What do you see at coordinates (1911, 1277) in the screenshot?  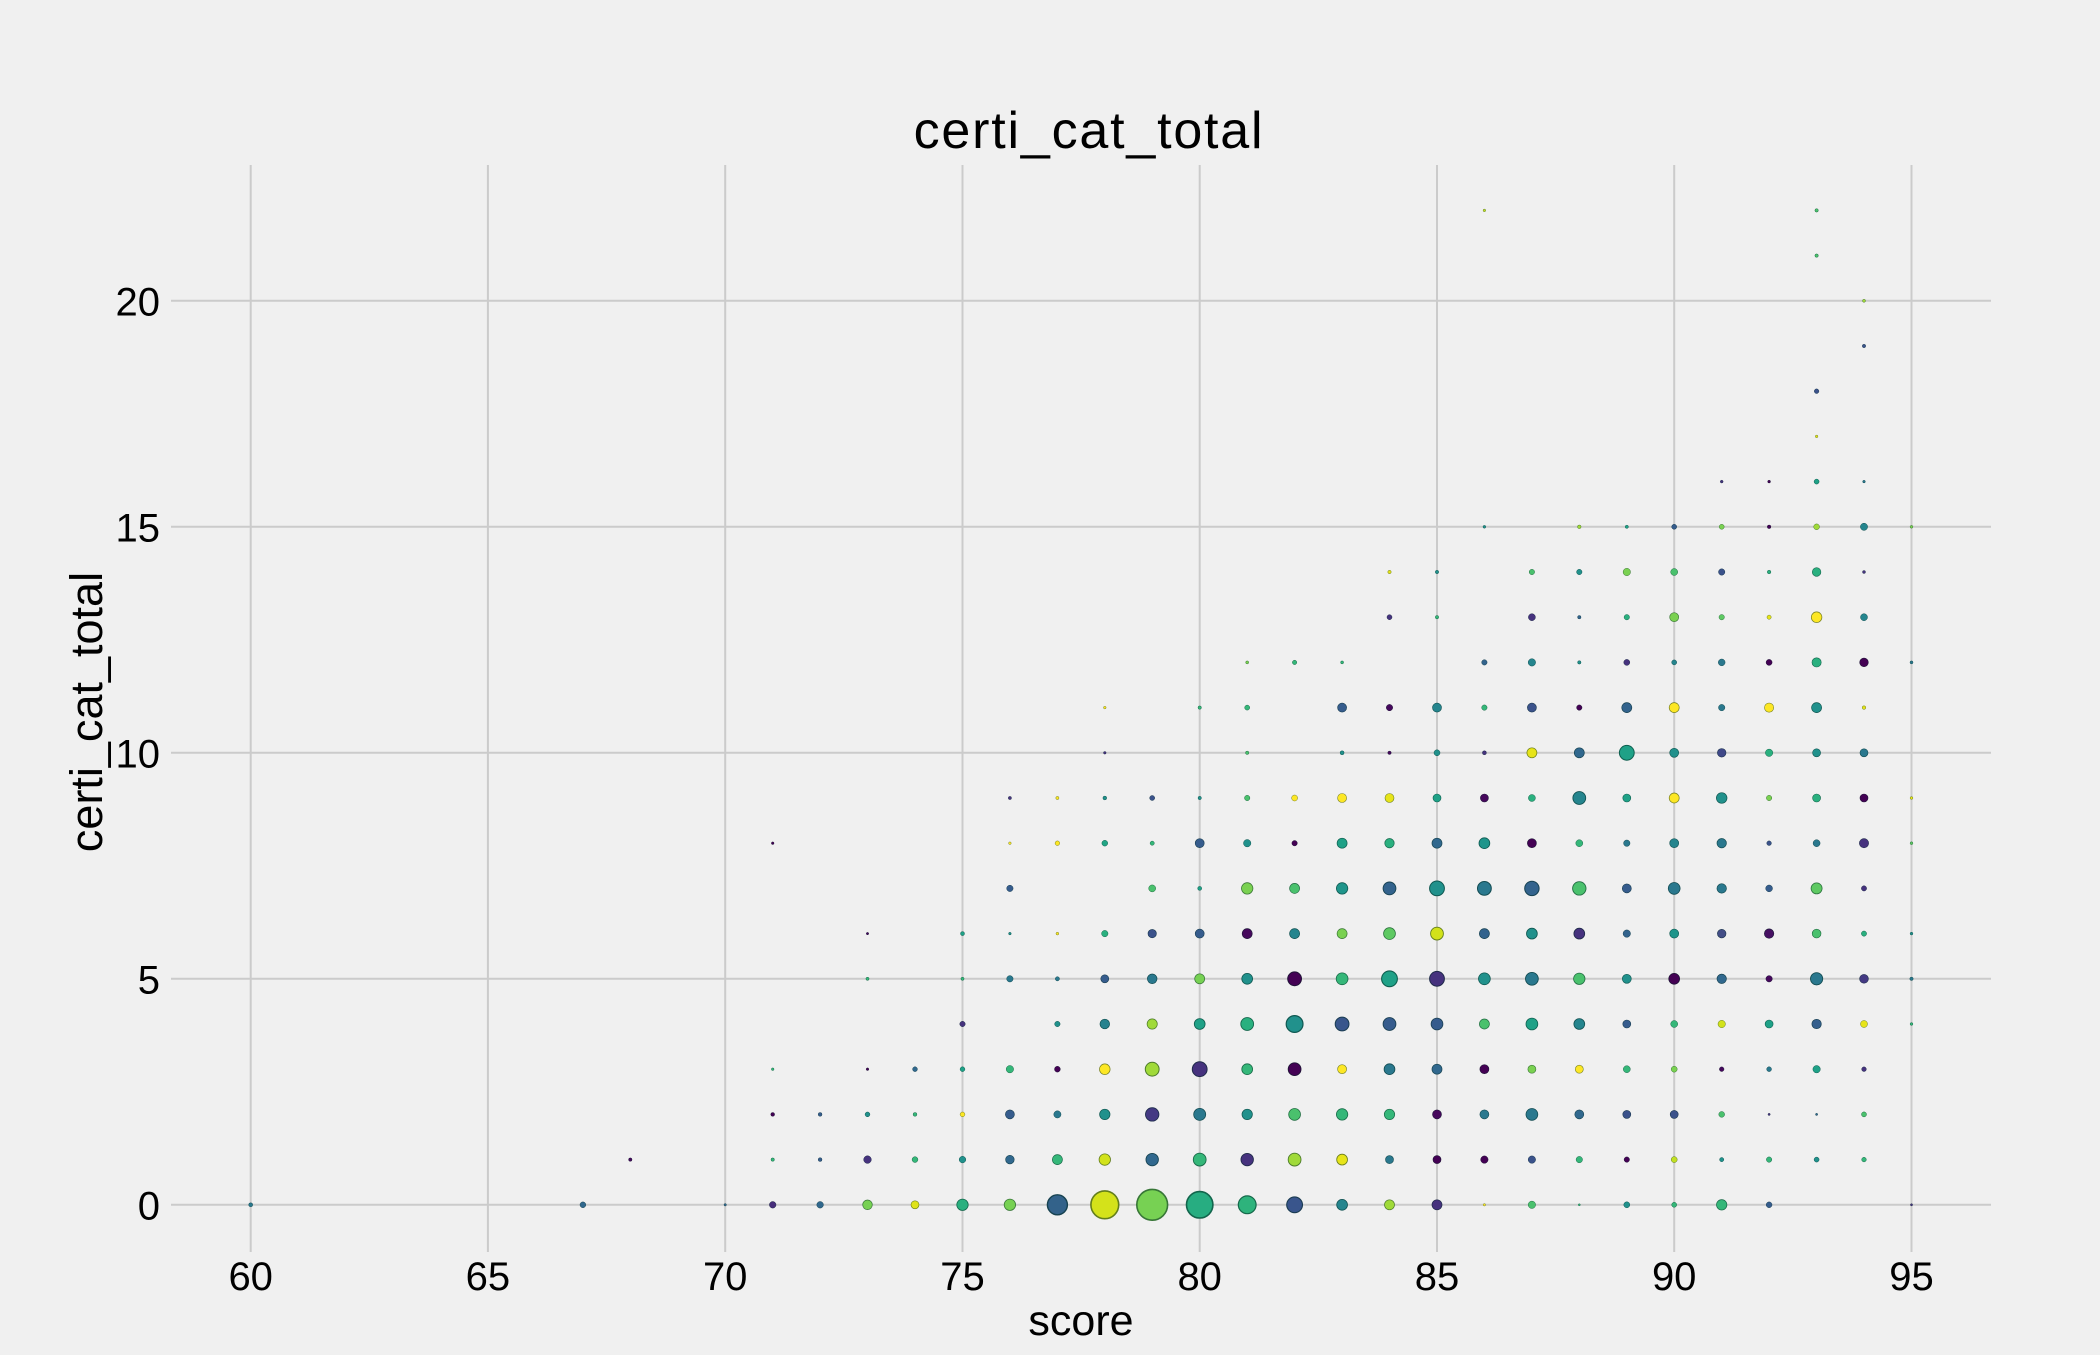 I see `svg-text: 95` at bounding box center [1911, 1277].